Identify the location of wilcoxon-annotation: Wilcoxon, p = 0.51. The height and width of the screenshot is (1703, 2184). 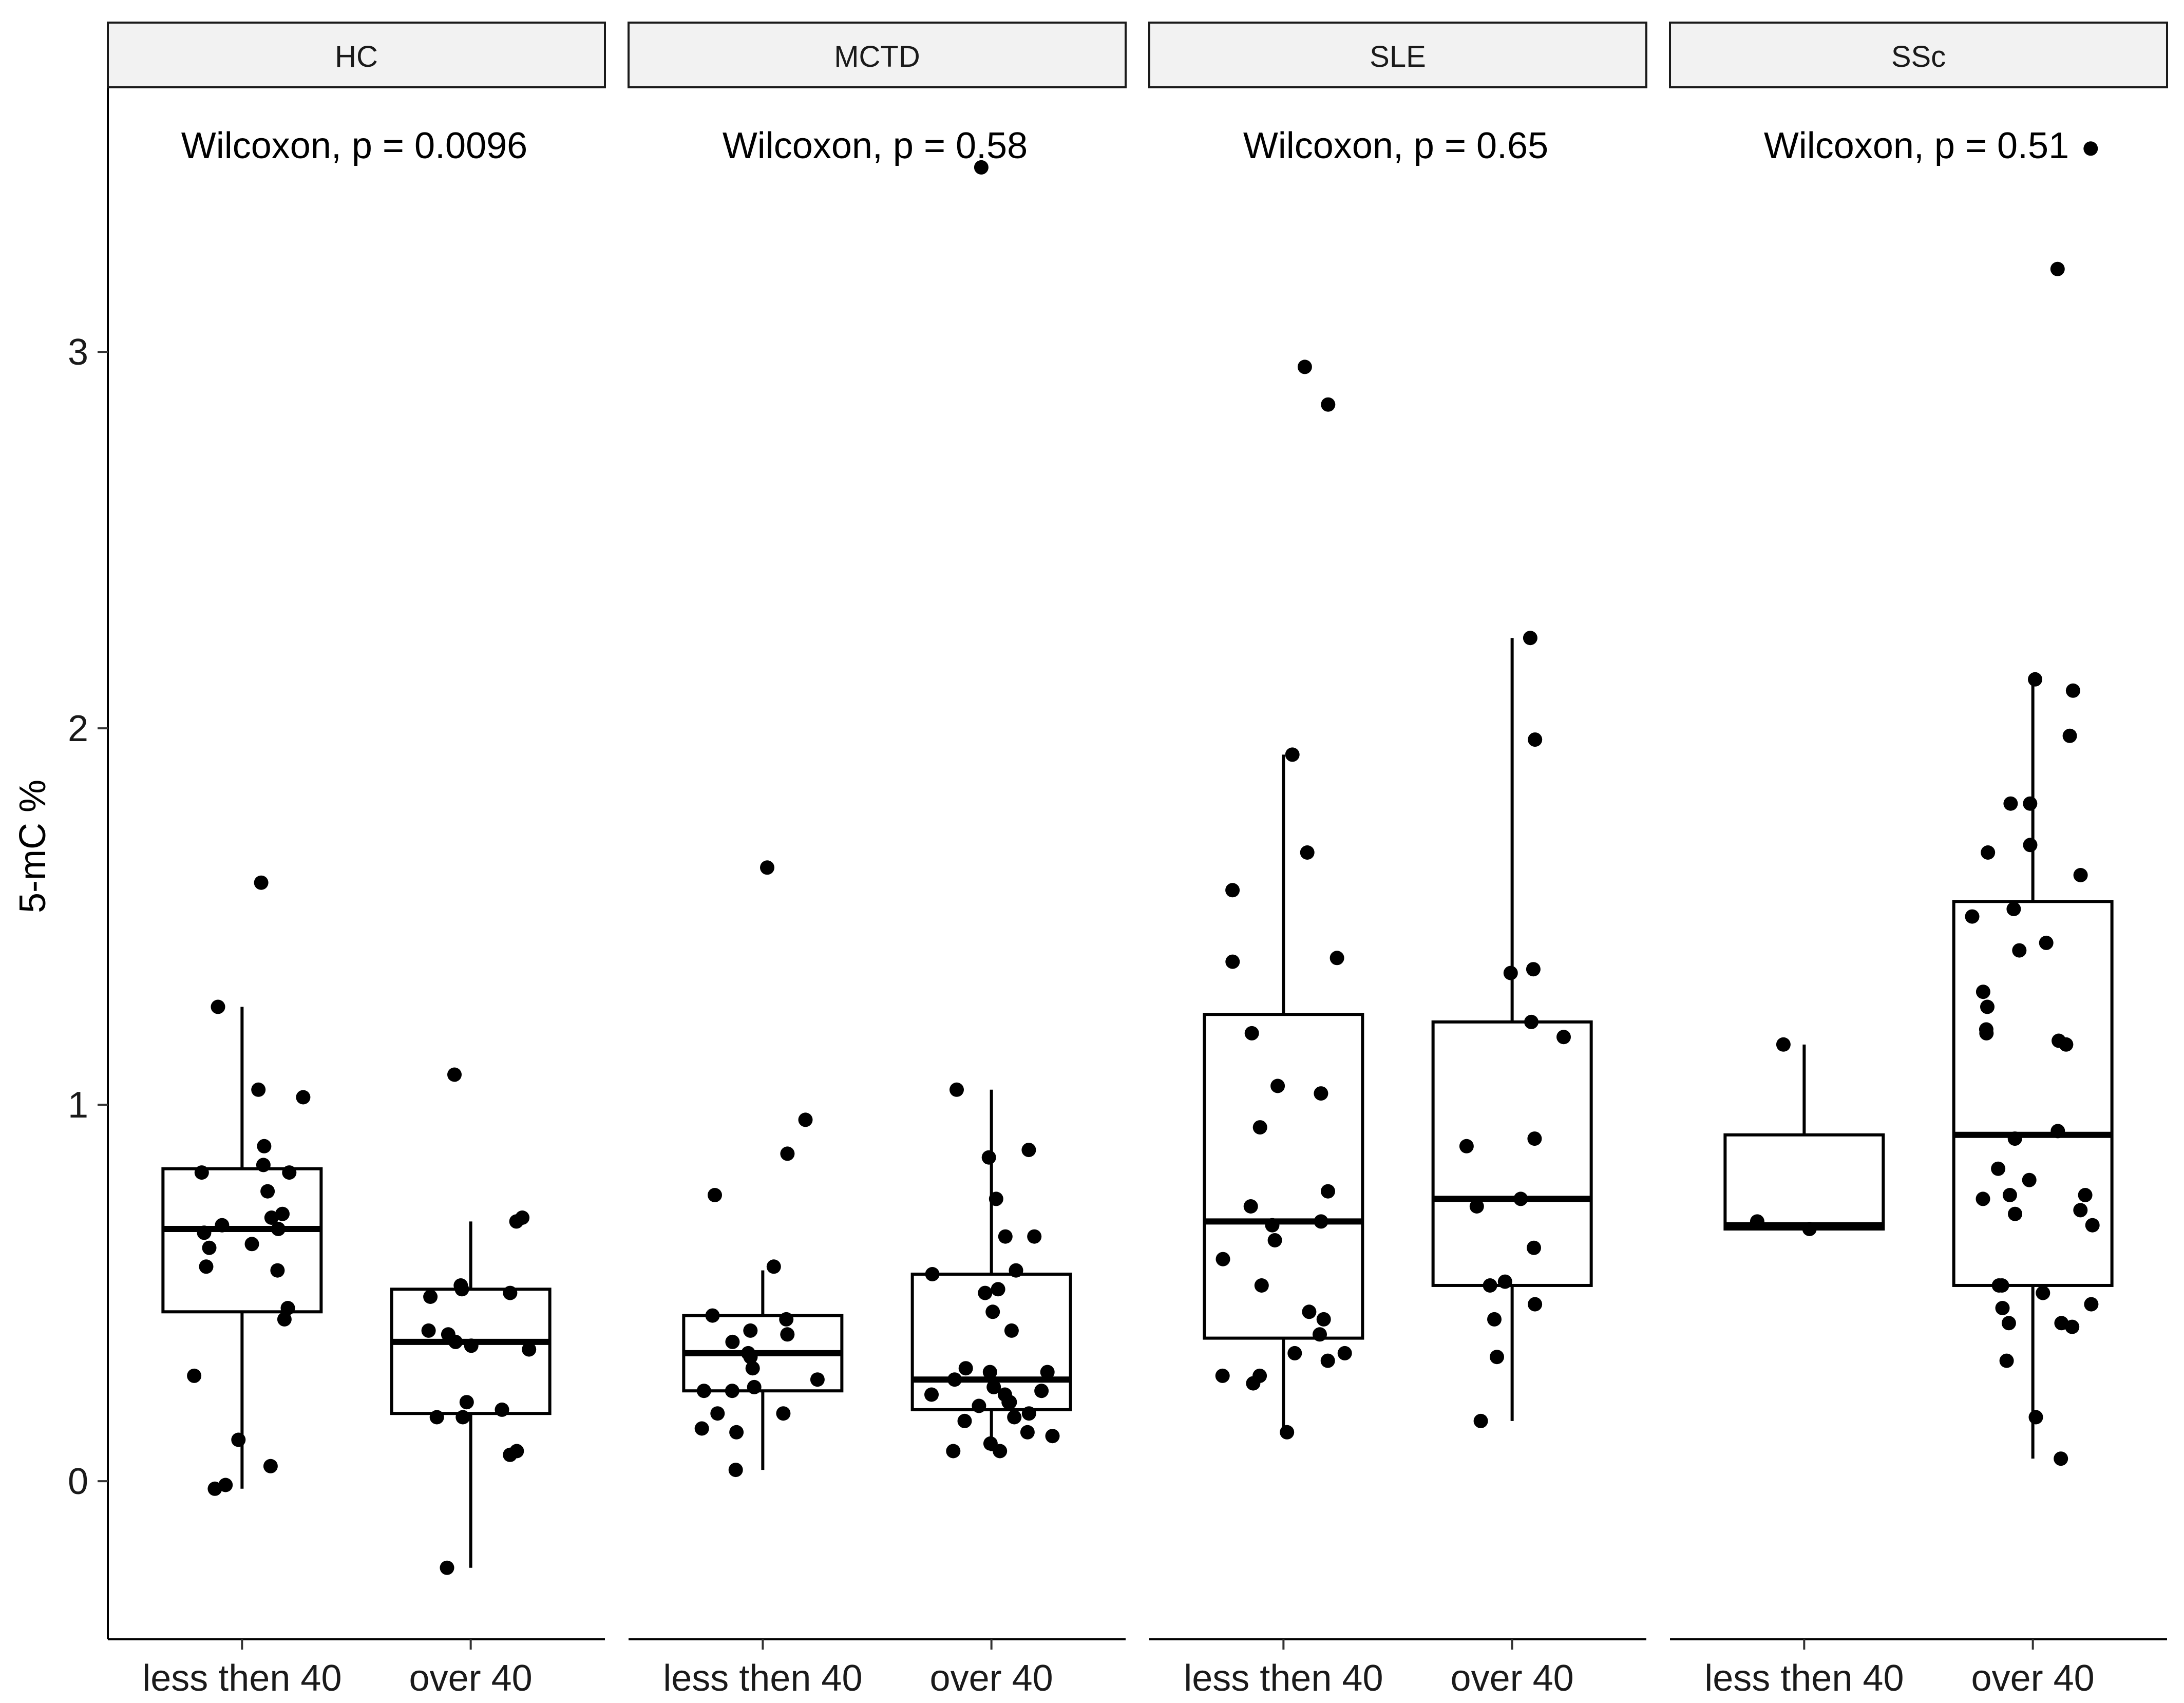
(1917, 145).